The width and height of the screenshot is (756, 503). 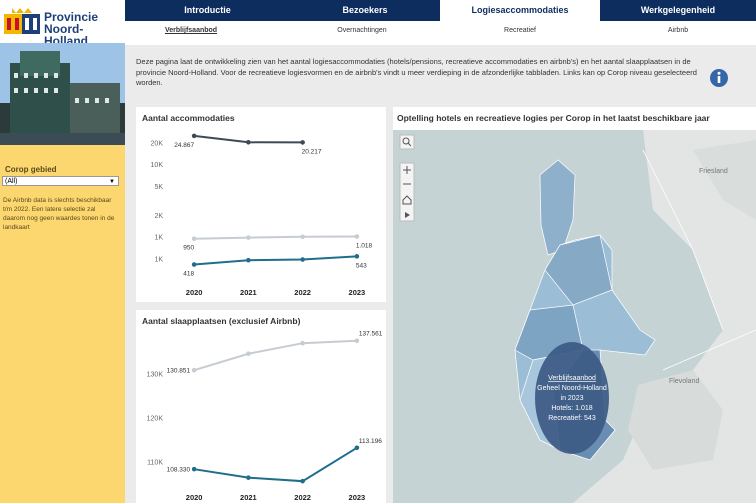 What do you see at coordinates (184, 145) in the screenshot?
I see `data-label: 24.867` at bounding box center [184, 145].